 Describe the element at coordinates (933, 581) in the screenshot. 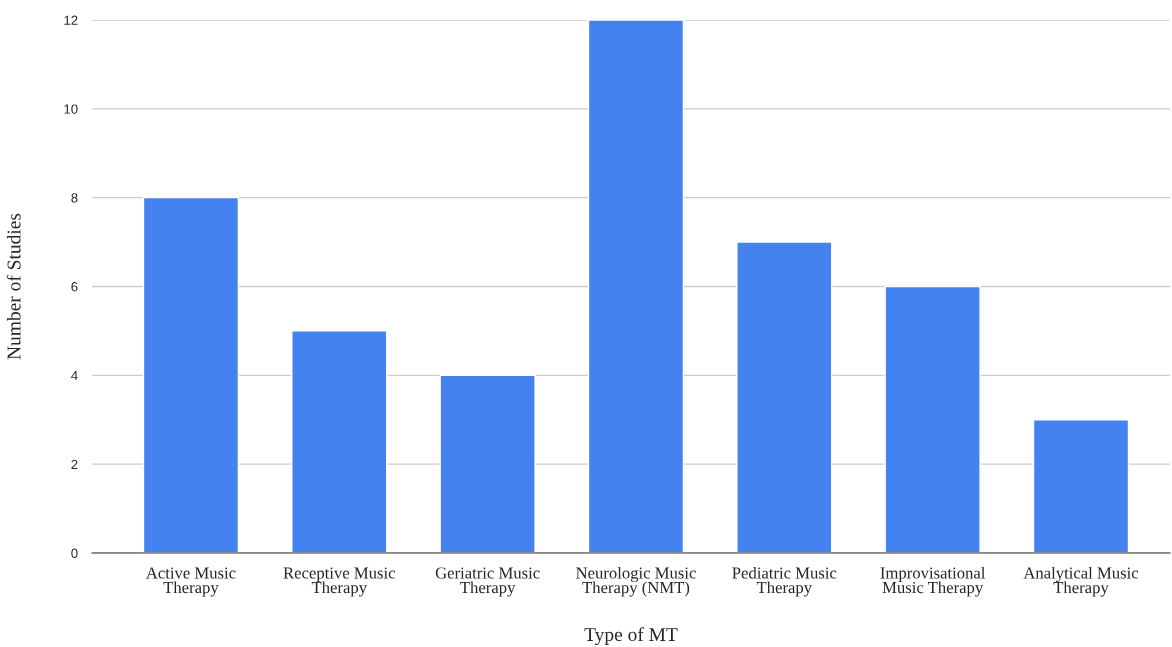

I see `x-tick-label: Improvisational Music Therapy` at that location.